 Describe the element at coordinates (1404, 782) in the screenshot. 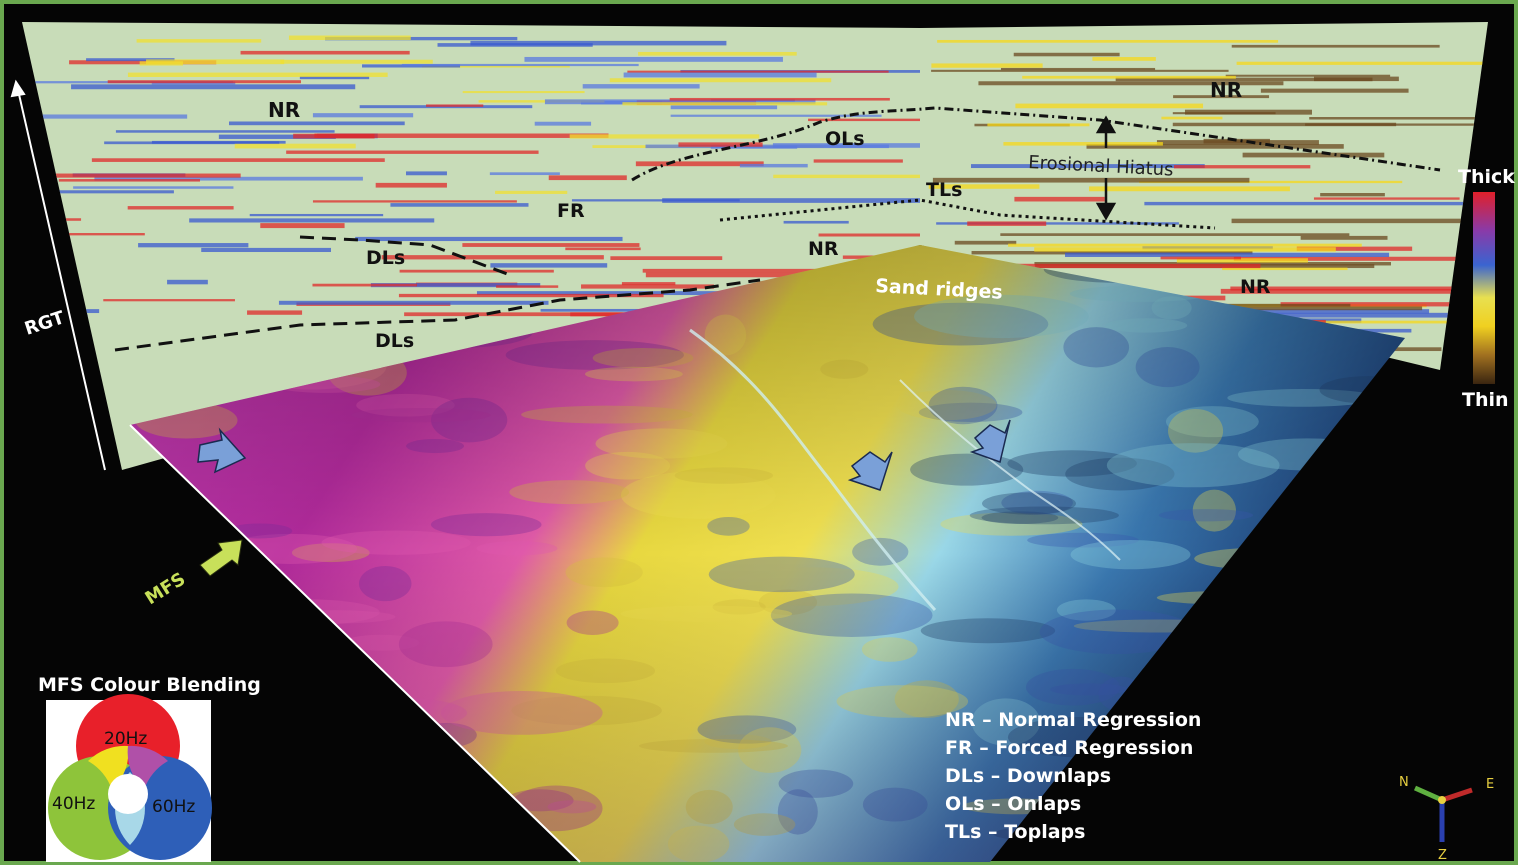

I see `gizmo-label-n: N` at that location.